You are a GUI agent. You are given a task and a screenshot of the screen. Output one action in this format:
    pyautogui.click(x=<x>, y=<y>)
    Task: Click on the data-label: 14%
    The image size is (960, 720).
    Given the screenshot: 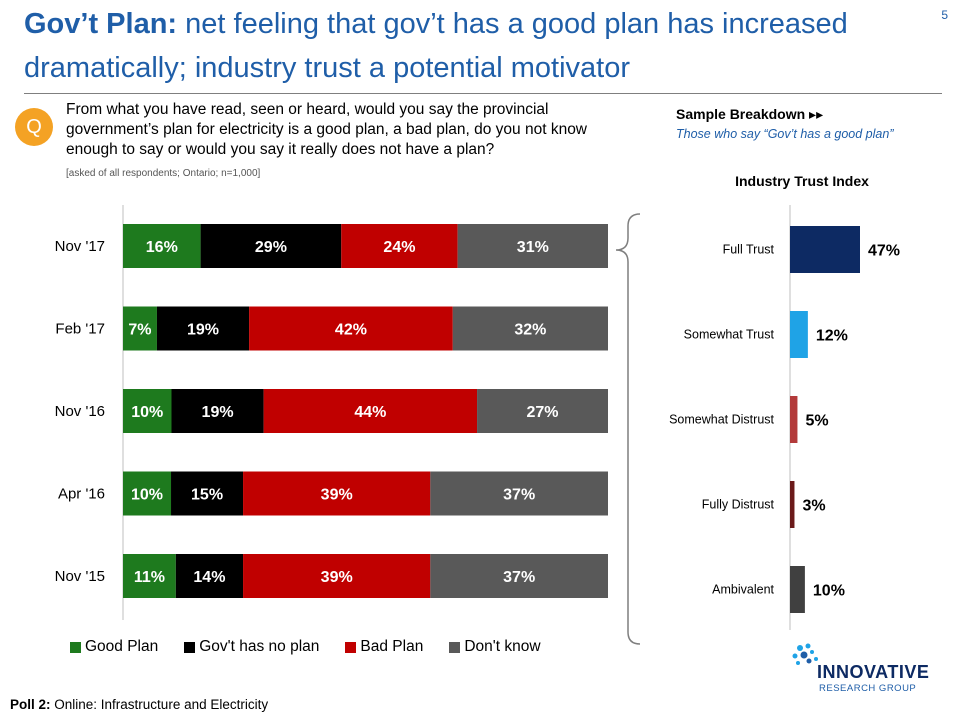 What is the action you would take?
    pyautogui.click(x=209, y=577)
    